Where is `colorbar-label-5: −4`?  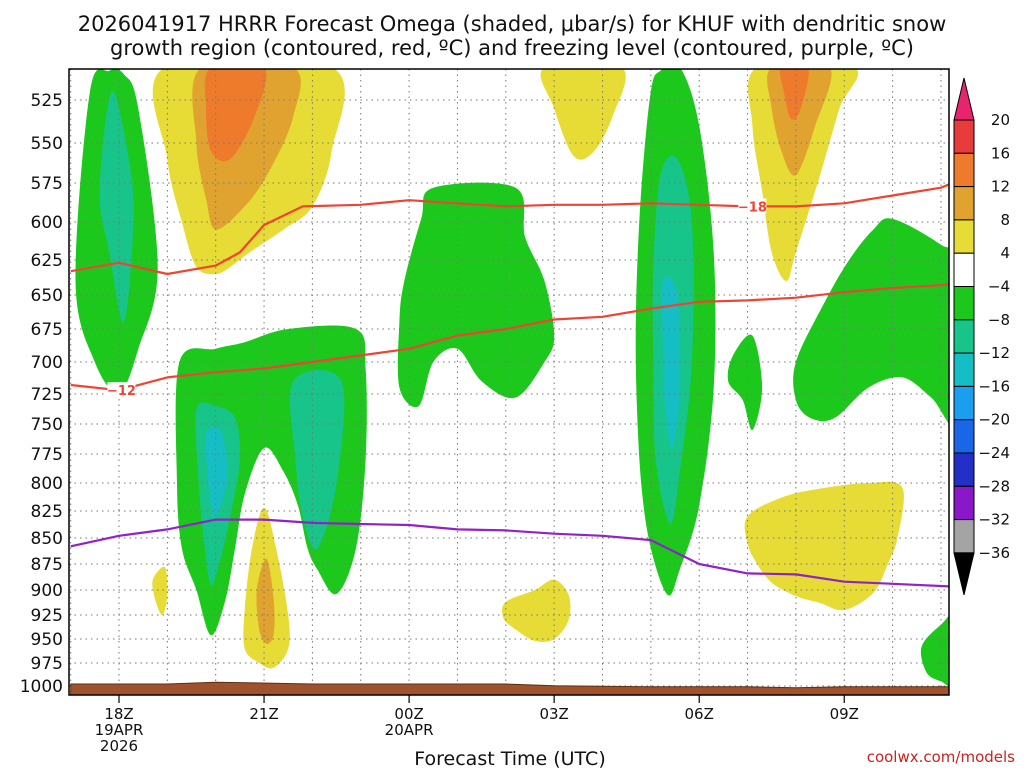 colorbar-label-5: −4 is located at coordinates (999, 287).